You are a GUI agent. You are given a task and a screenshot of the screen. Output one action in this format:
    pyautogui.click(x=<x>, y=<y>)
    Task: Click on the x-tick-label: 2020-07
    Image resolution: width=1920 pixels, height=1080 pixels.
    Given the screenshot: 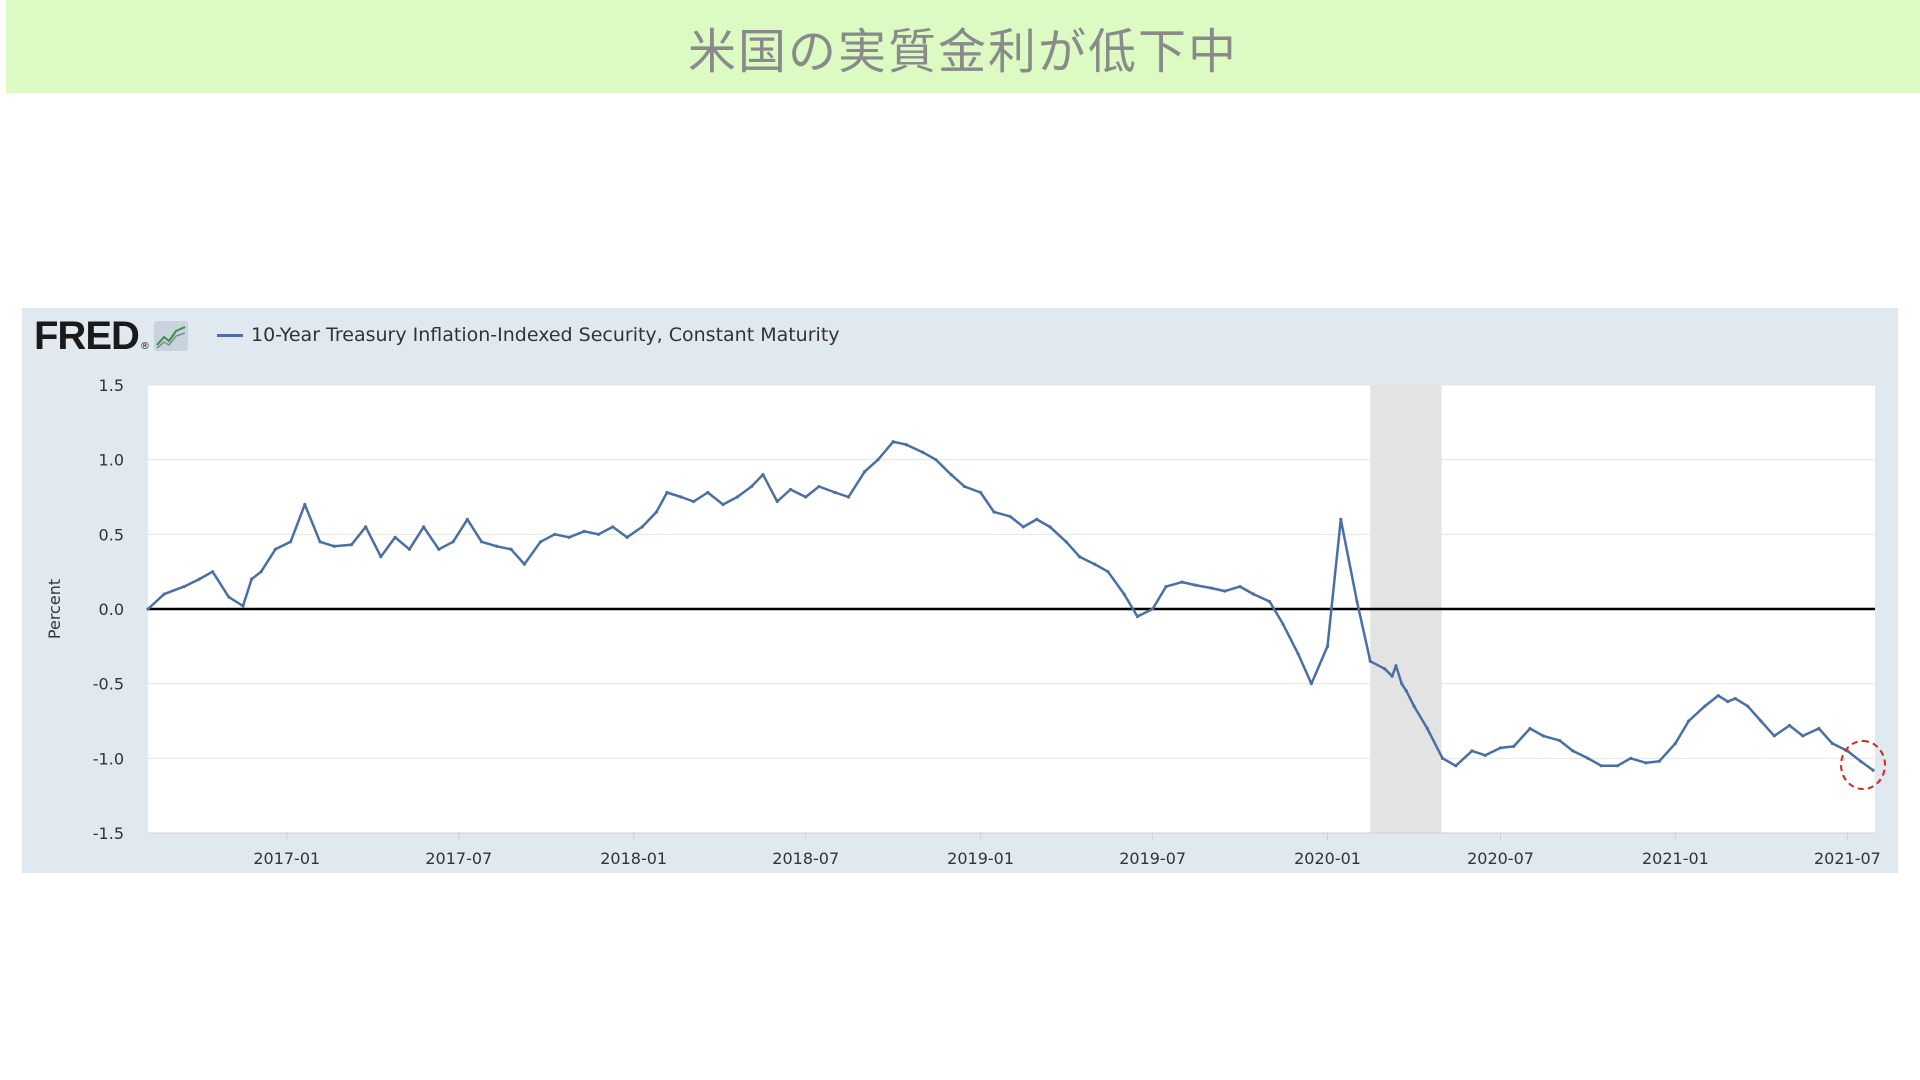 What is the action you would take?
    pyautogui.click(x=1500, y=858)
    